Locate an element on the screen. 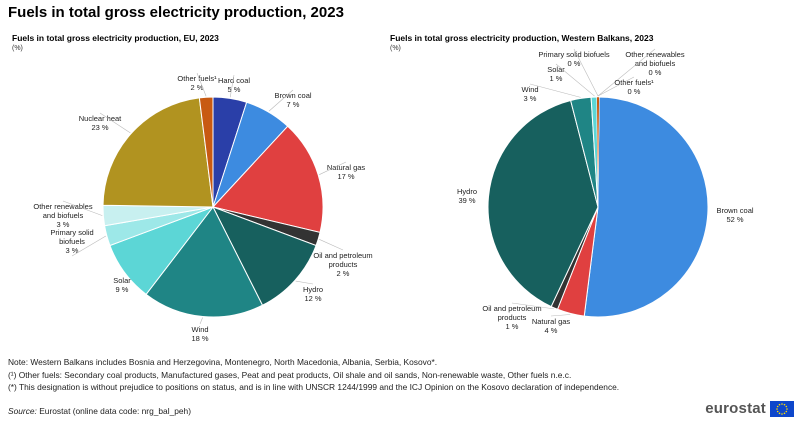  eu-label-hard-coal: Hard coal 5 % is located at coordinates (234, 85).